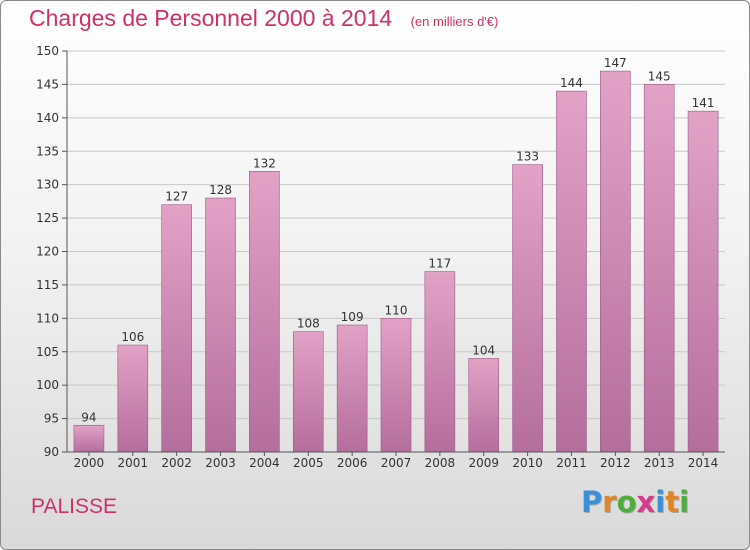 This screenshot has width=750, height=550. Describe the element at coordinates (659, 76) in the screenshot. I see `value-label: 145` at that location.